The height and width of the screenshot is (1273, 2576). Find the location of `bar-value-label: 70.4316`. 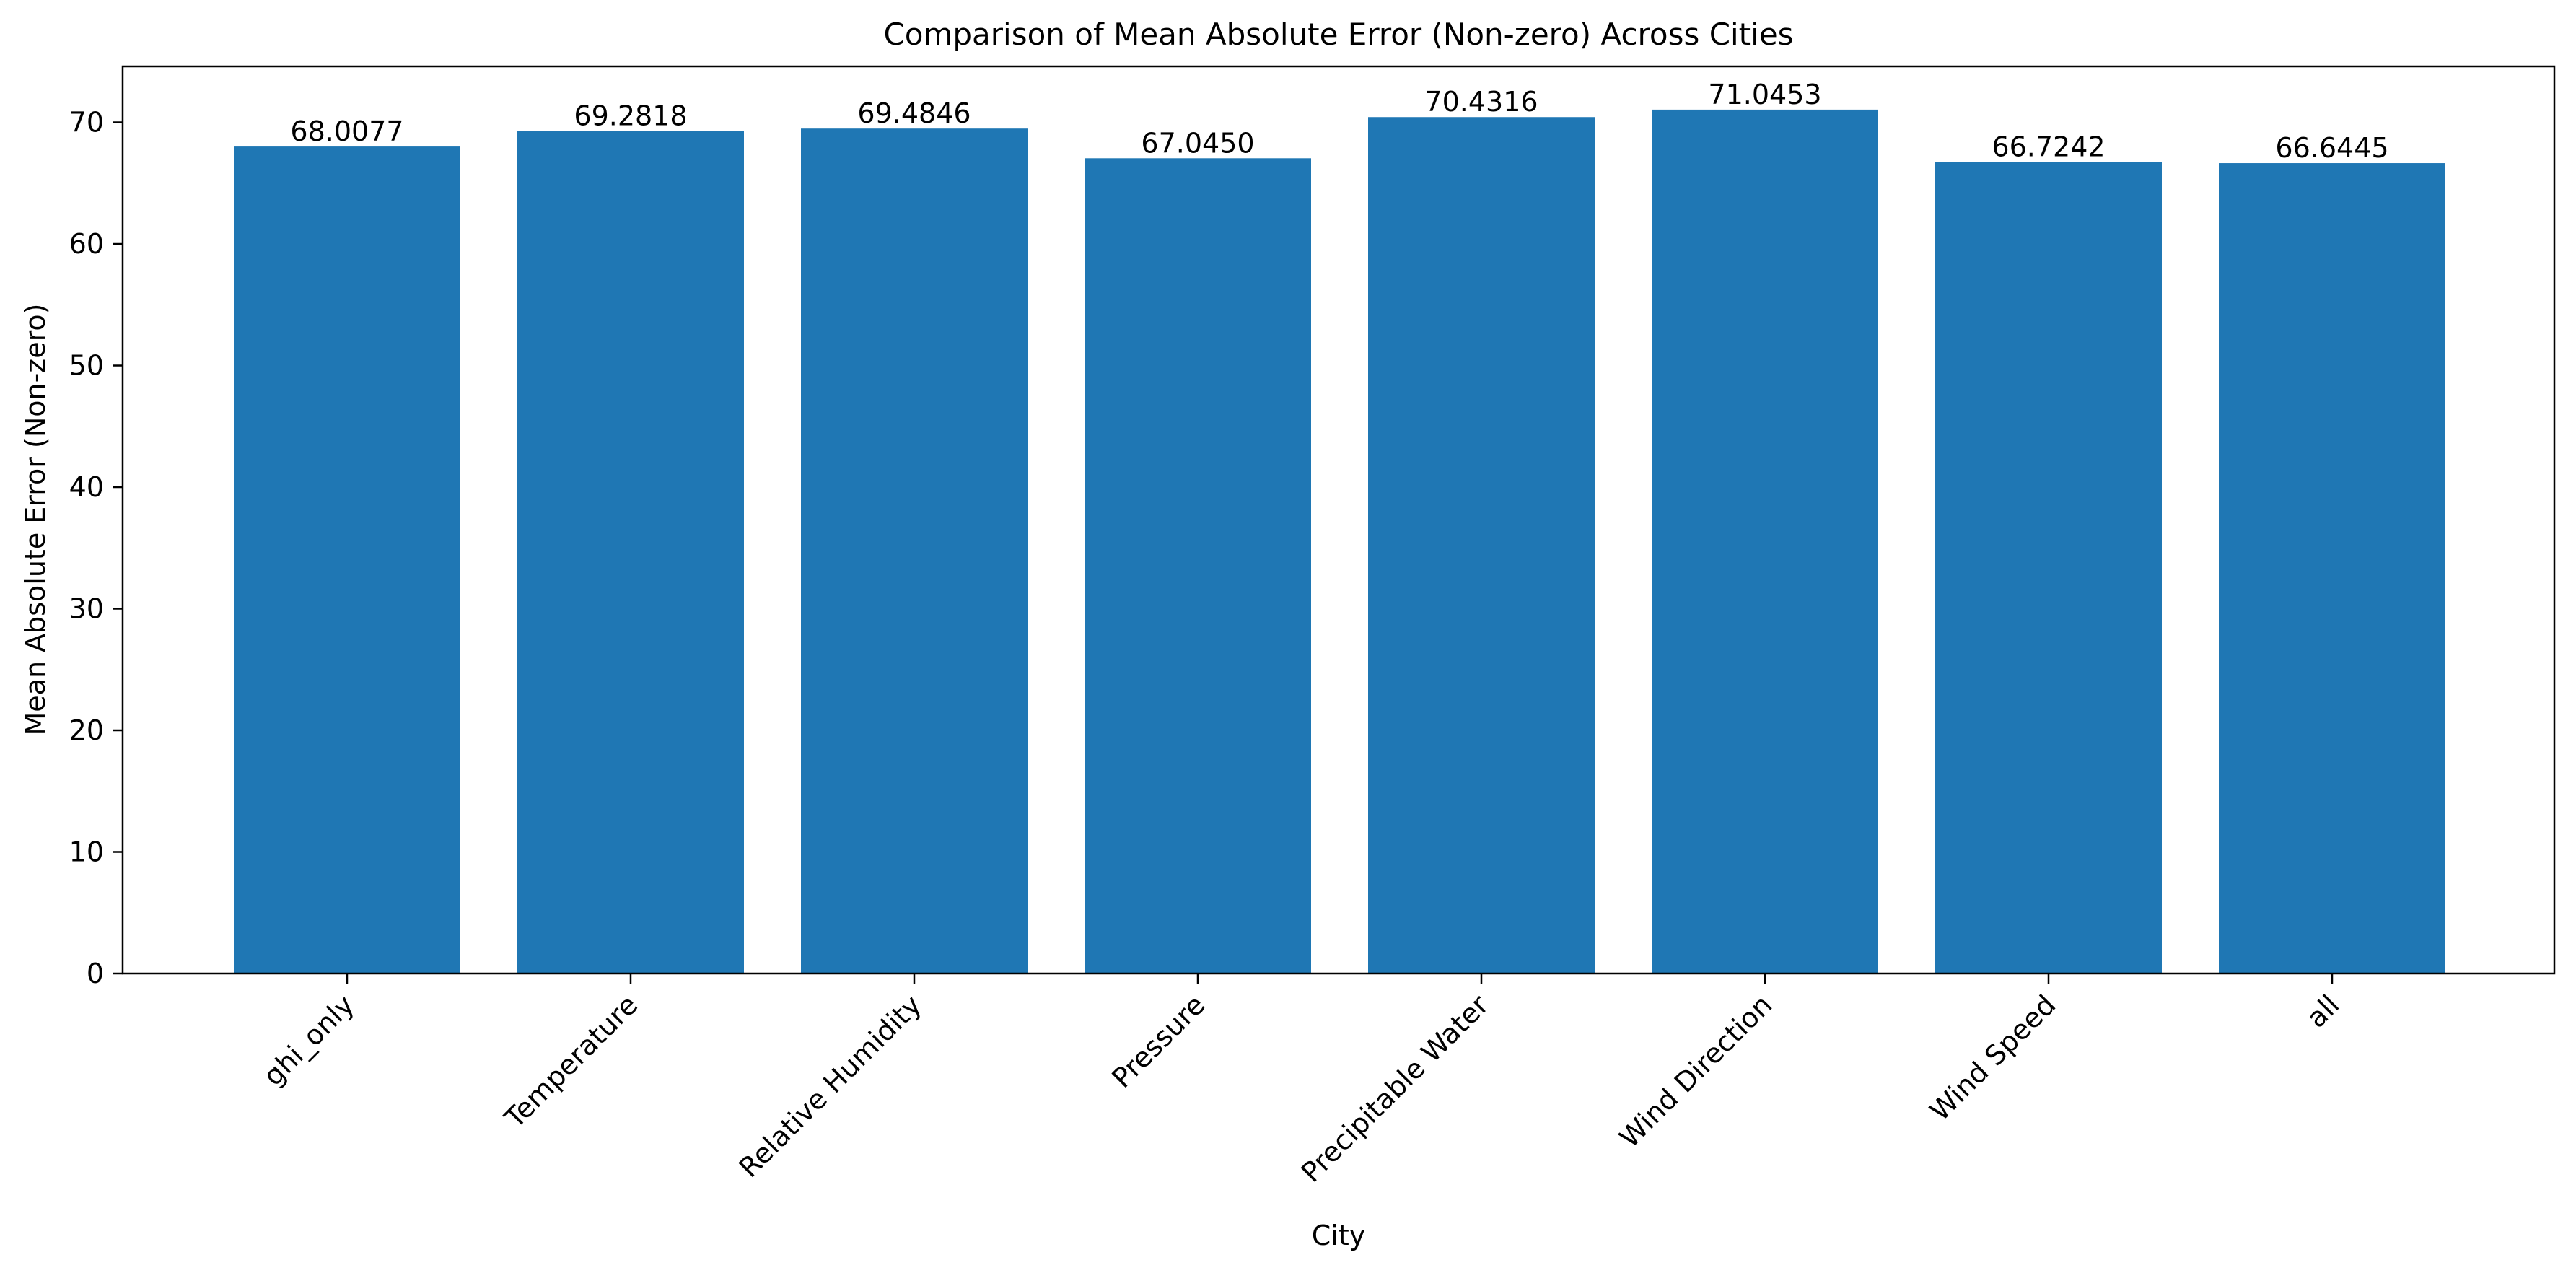

bar-value-label: 70.4316 is located at coordinates (1481, 102).